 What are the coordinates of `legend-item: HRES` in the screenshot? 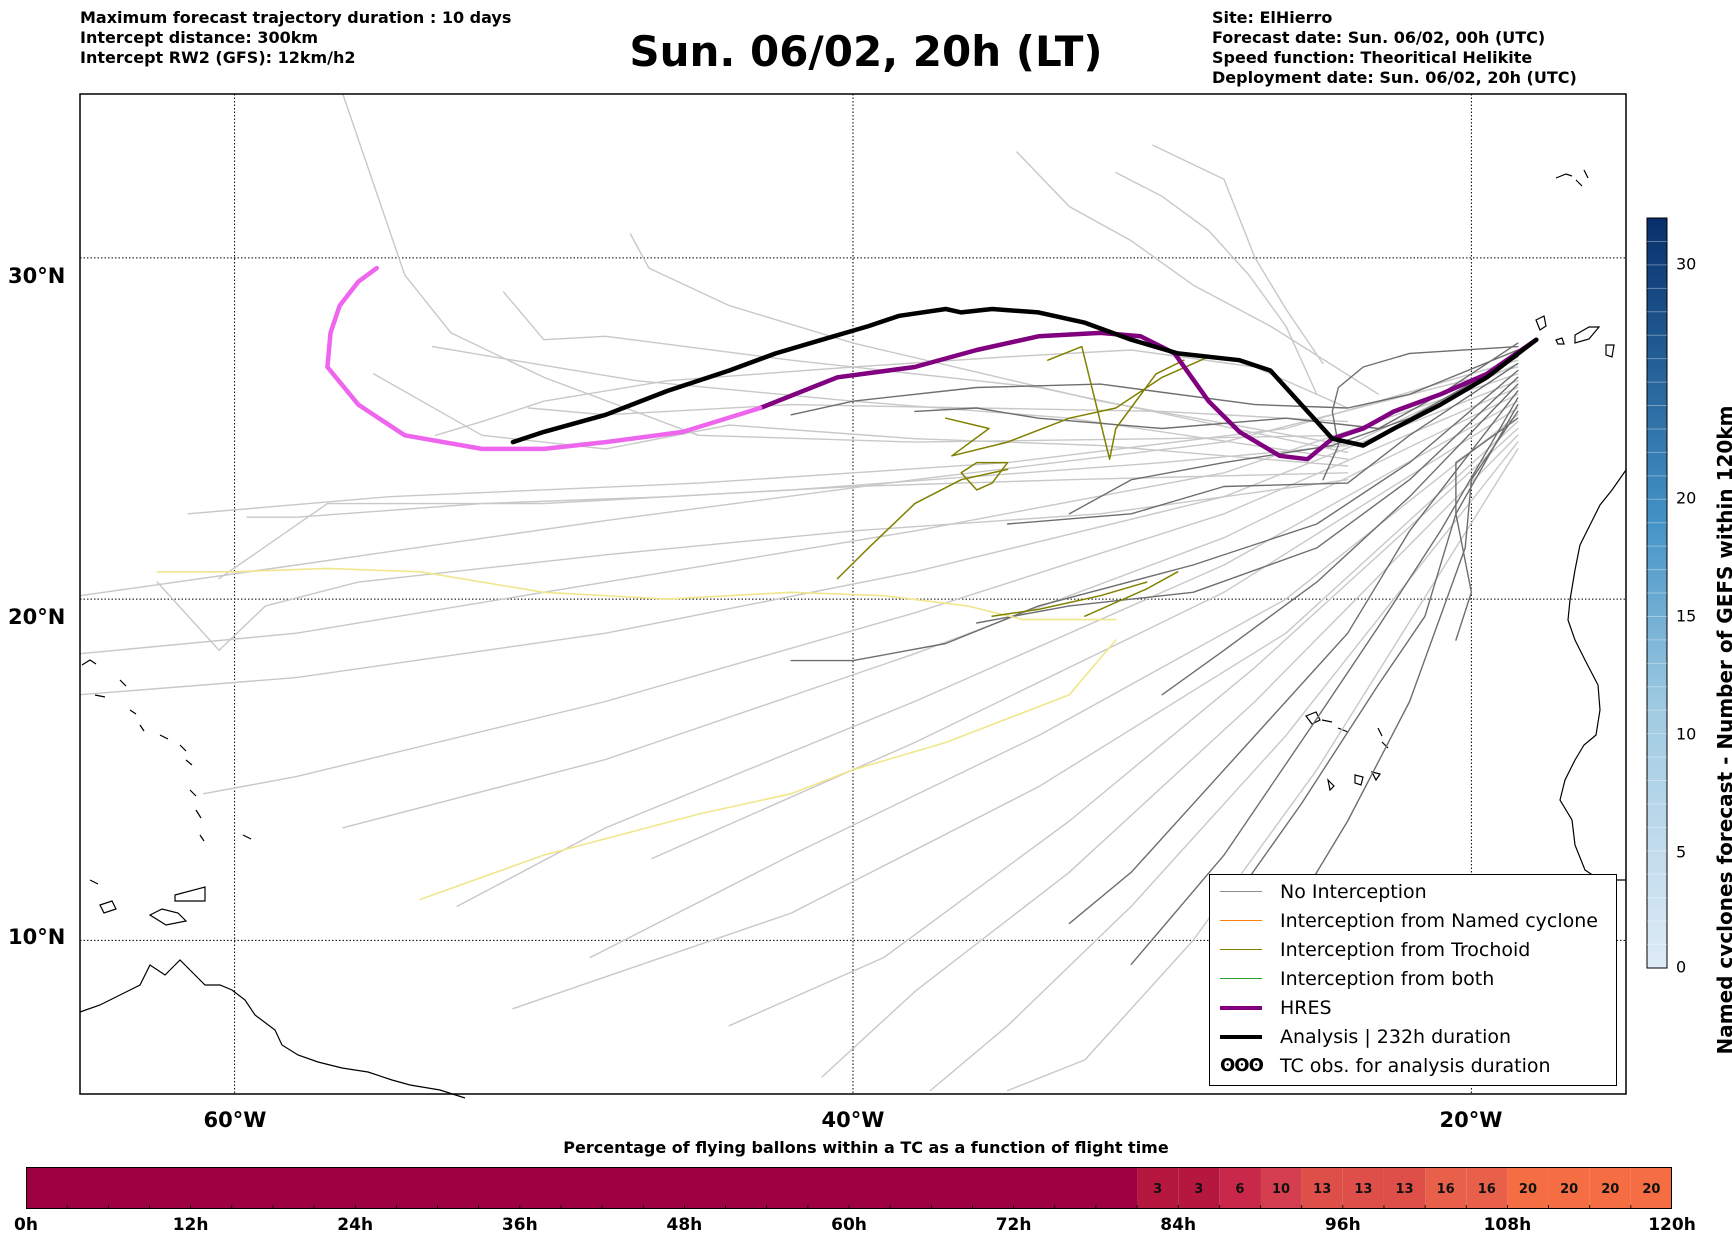 It's located at (1276, 1007).